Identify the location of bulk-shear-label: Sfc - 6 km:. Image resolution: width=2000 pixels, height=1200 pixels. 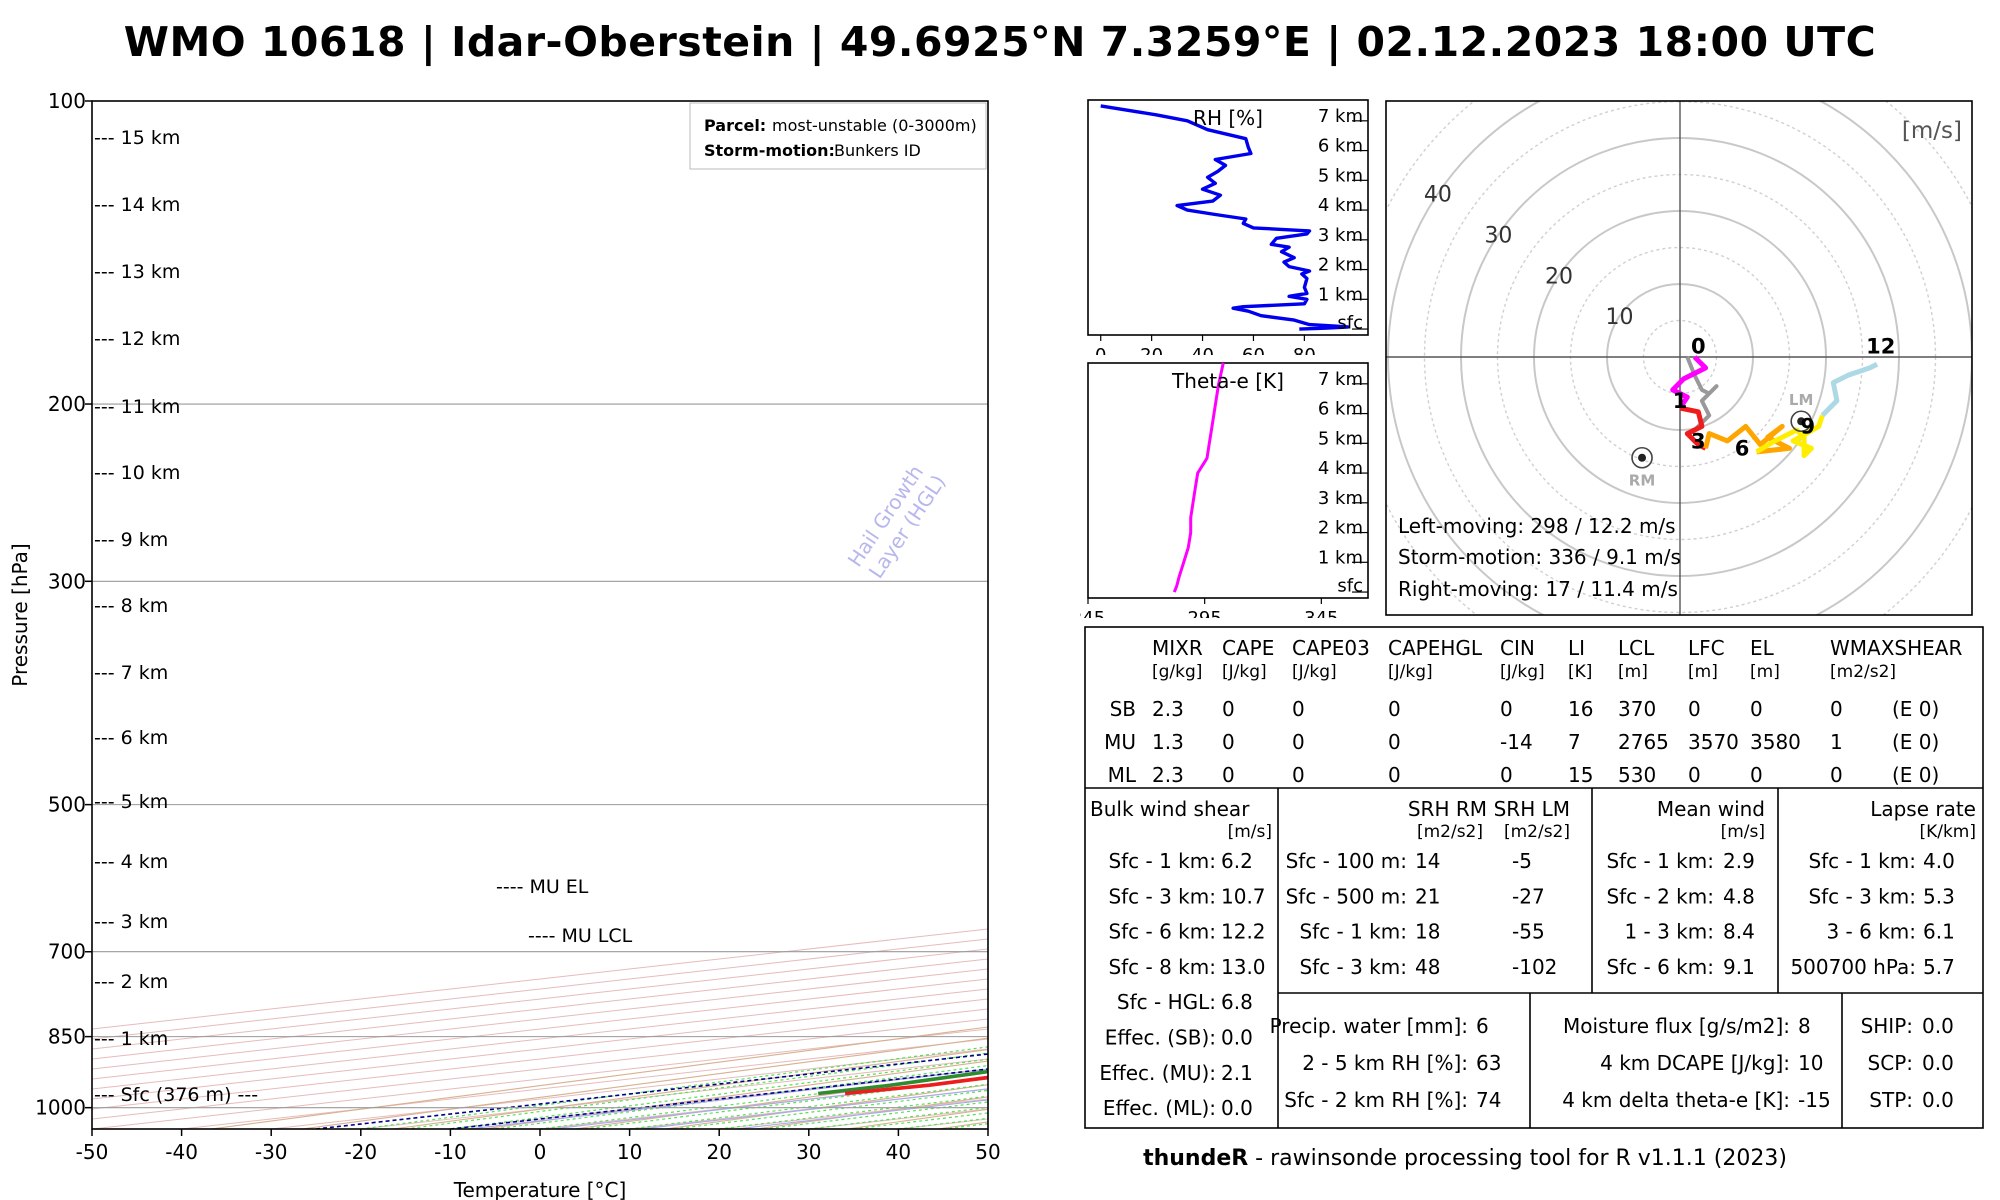
(1162, 932).